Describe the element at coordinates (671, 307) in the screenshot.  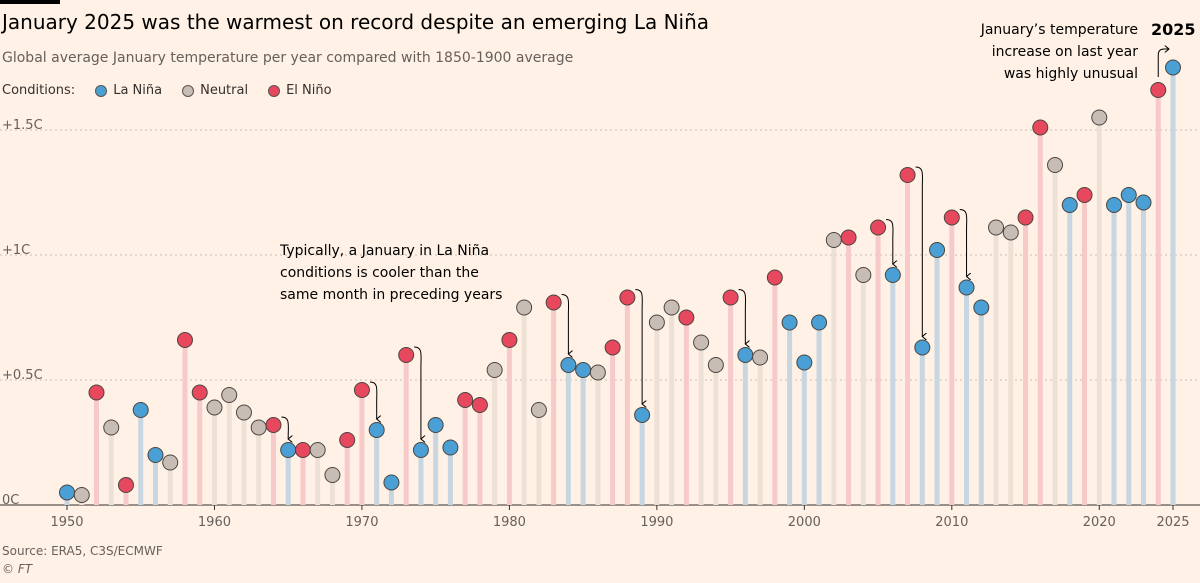
I see `point-1991` at that location.